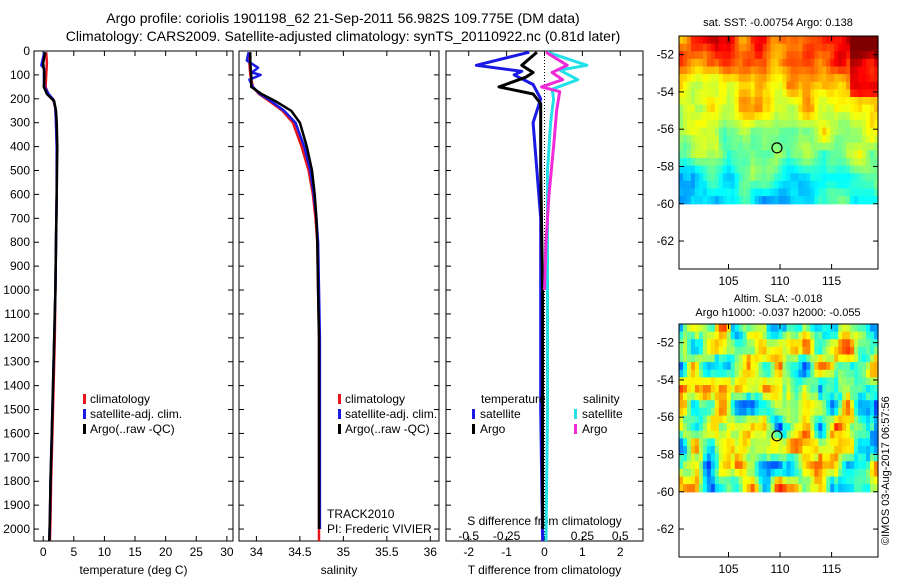 The image size is (900, 585). I want to click on y-tick-label-1200: 1200, so click(16, 338).